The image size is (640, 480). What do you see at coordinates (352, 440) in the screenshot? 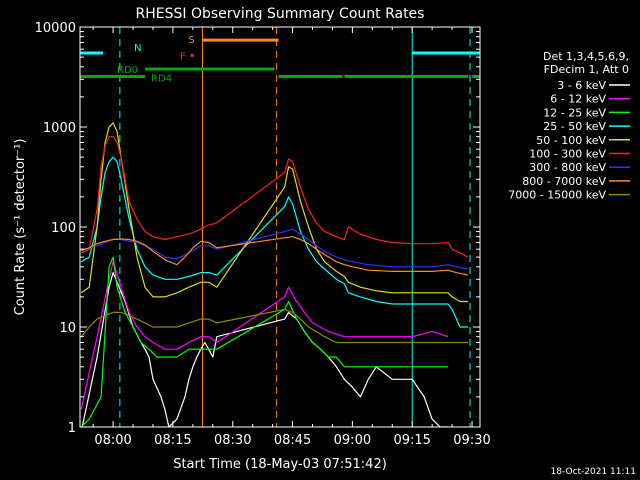
I see `x-tick-label-4: 09:00` at bounding box center [352, 440].